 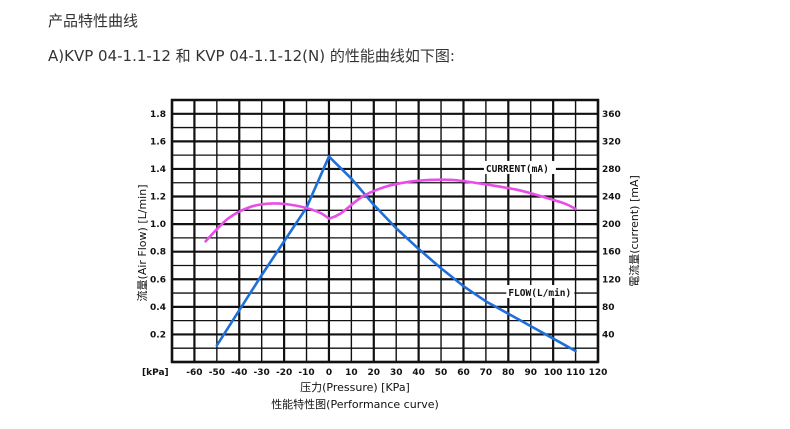 What do you see at coordinates (529, 229) in the screenshot?
I see `chart-labels: CURRENT(mA) FLOW(L/min)` at bounding box center [529, 229].